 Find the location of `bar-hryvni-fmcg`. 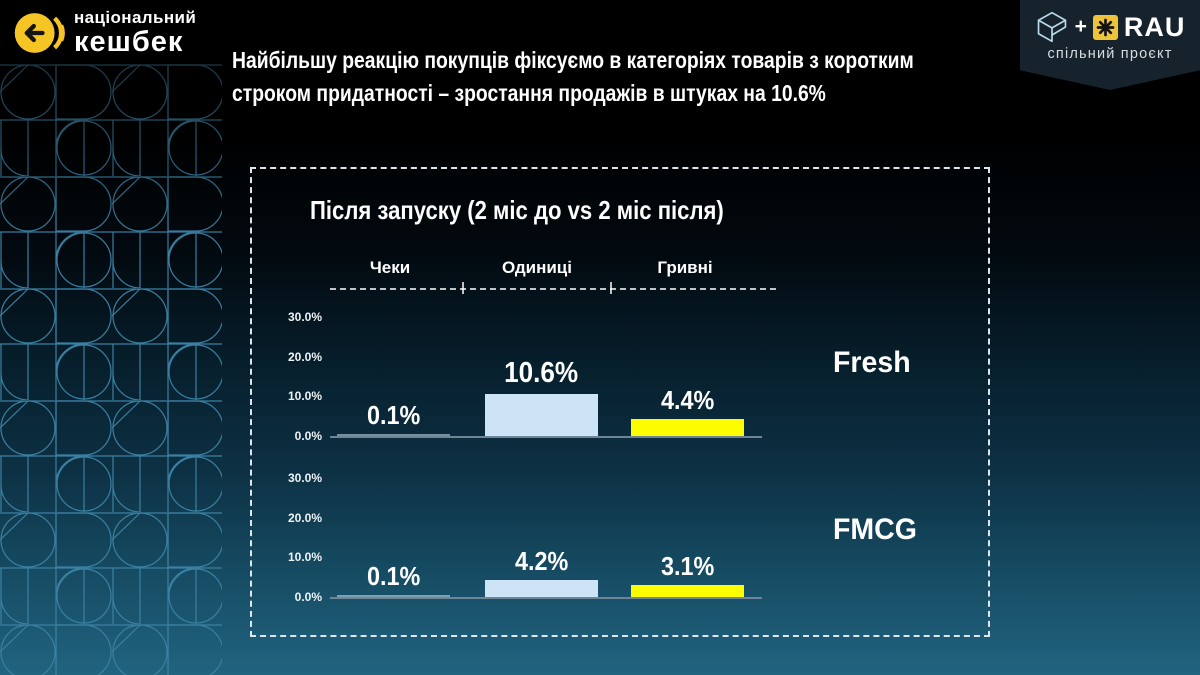

bar-hryvni-fmcg is located at coordinates (687, 590).